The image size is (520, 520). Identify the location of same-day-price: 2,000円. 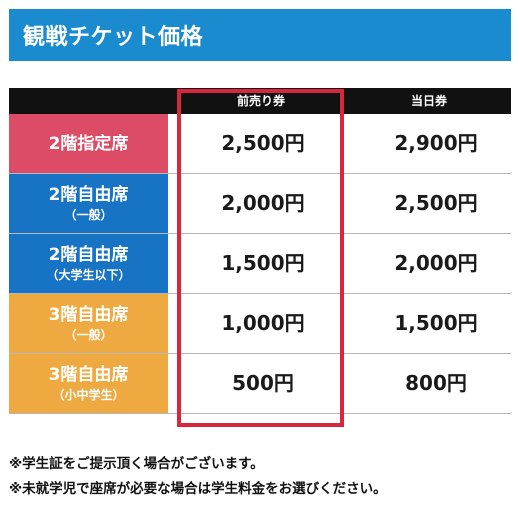
(436, 263).